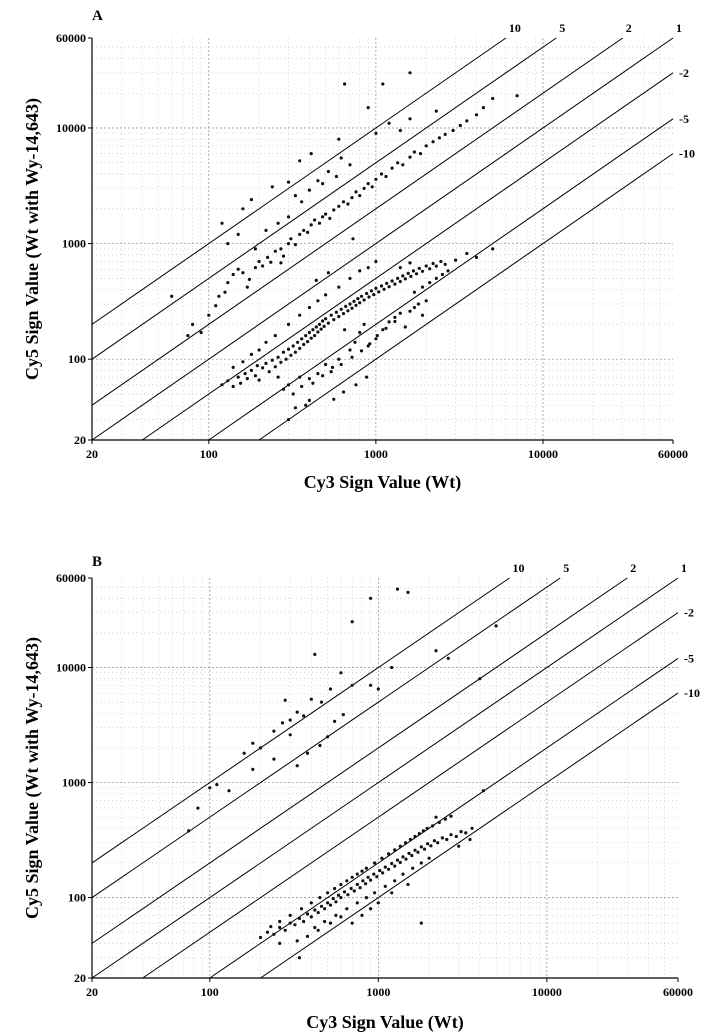  What do you see at coordinates (689, 658) in the screenshot?
I see `reference-line-label: -5` at bounding box center [689, 658].